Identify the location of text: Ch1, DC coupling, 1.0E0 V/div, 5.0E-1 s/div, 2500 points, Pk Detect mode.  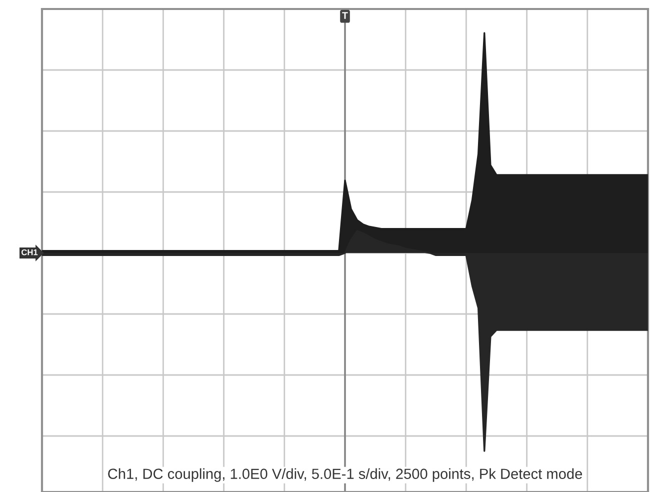
(345, 475).